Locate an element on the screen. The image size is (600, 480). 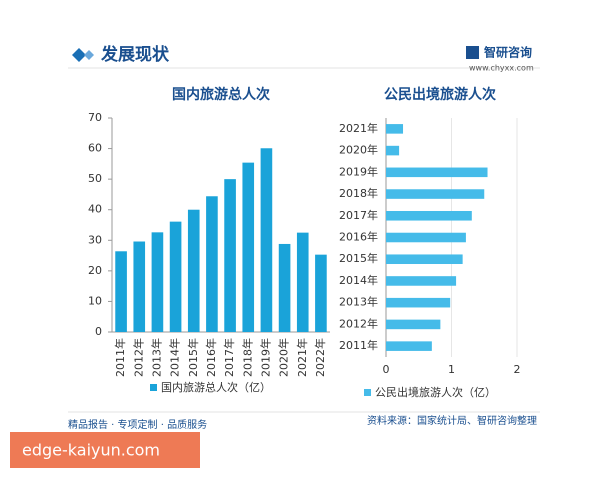
banner-text: edge-kaiyun.com is located at coordinates (91, 450).